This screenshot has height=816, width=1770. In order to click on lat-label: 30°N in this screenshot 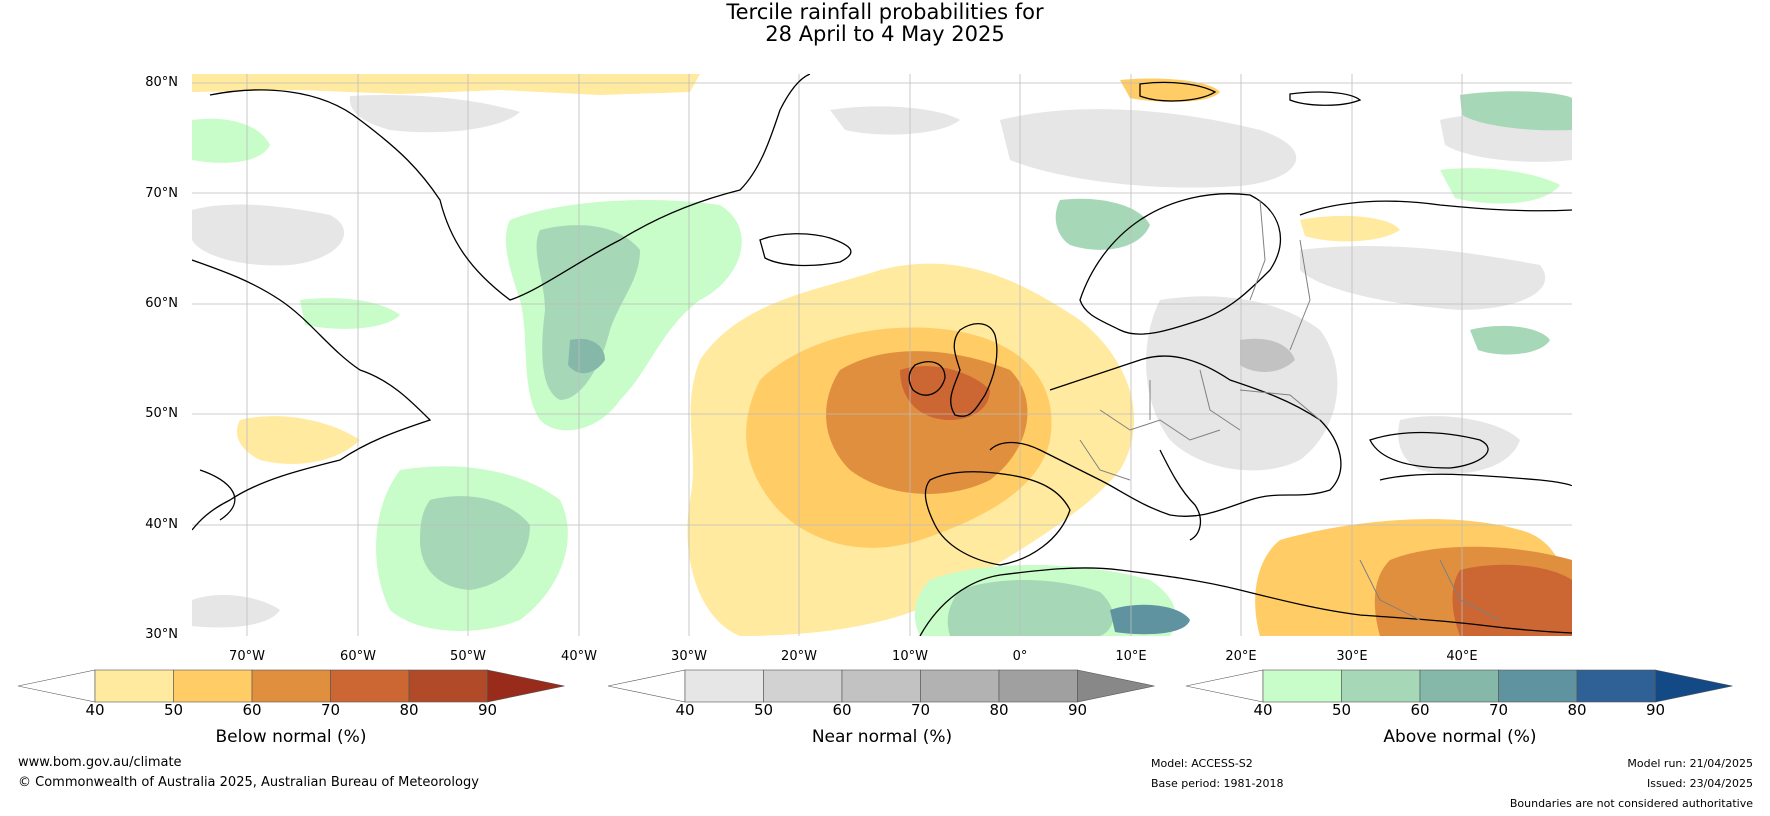, I will do `click(161, 634)`.